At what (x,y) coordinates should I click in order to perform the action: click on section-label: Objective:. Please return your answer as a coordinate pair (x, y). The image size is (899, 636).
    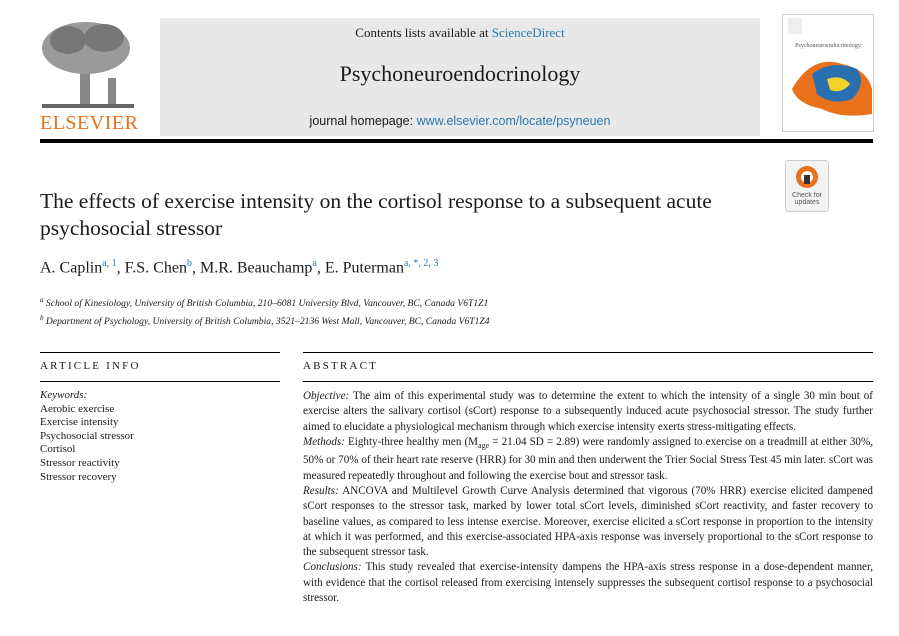
    Looking at the image, I should click on (326, 396).